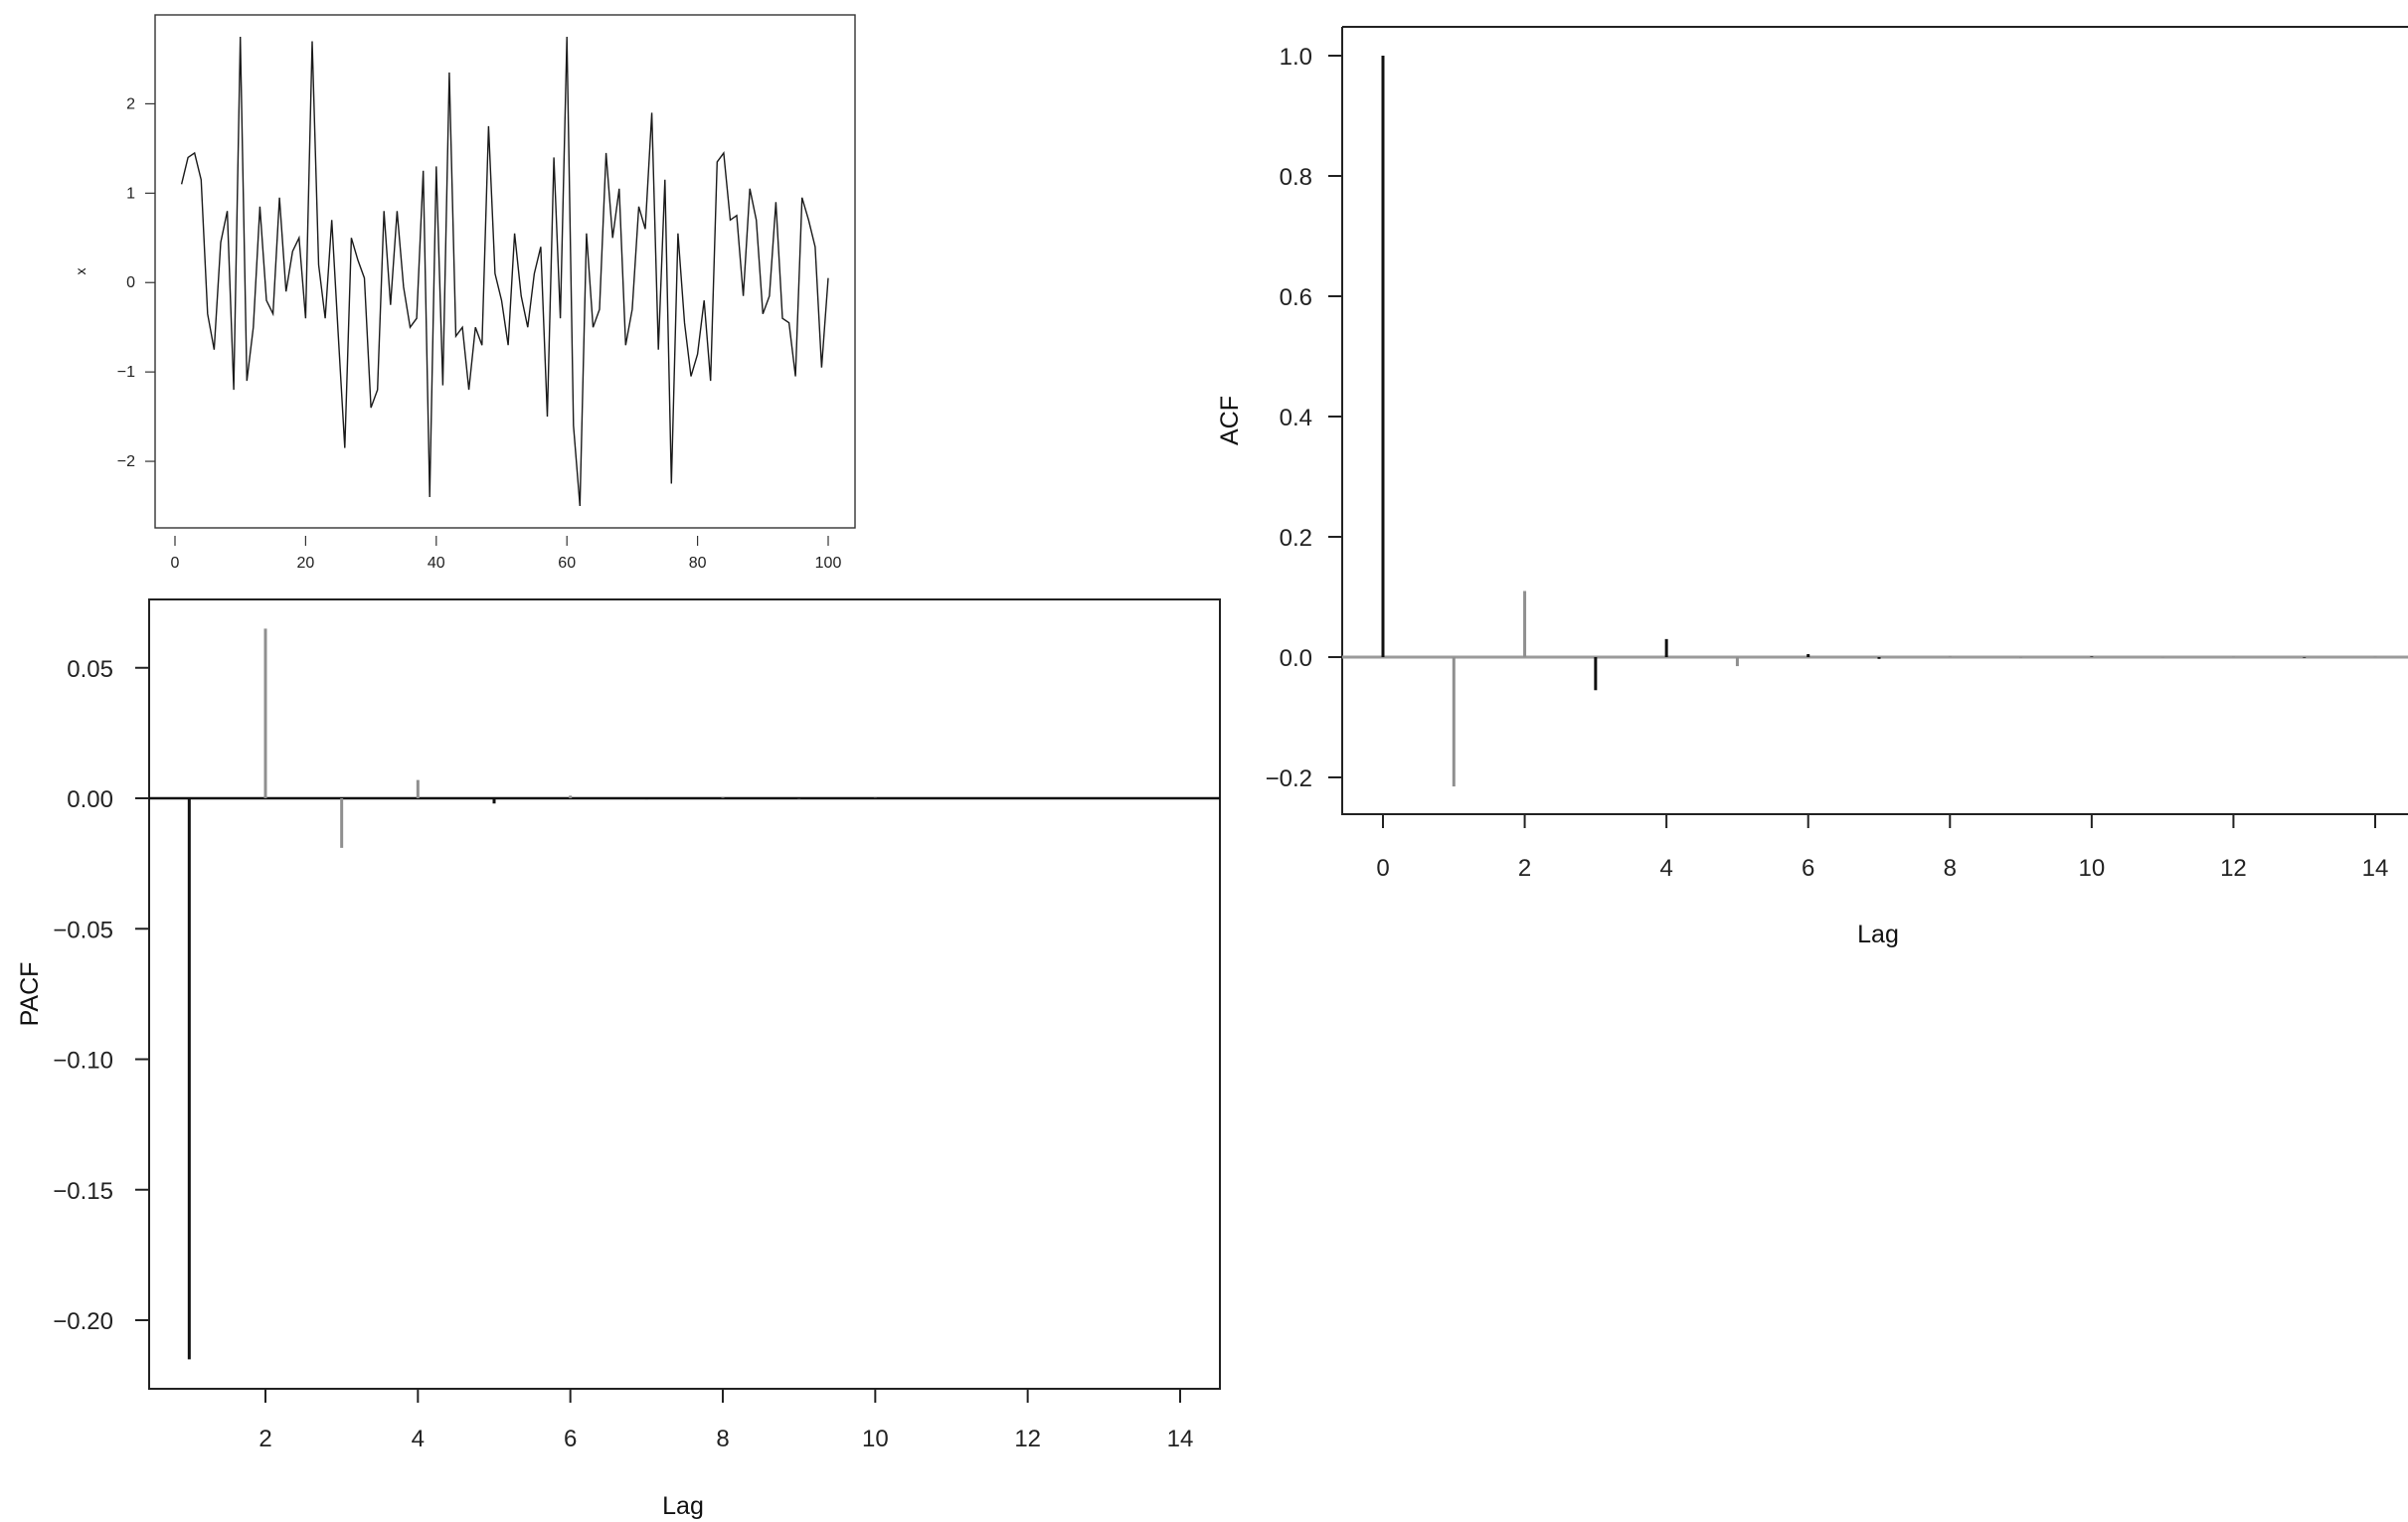  I want to click on pacf-y-tick-label: 0.05, so click(90, 669).